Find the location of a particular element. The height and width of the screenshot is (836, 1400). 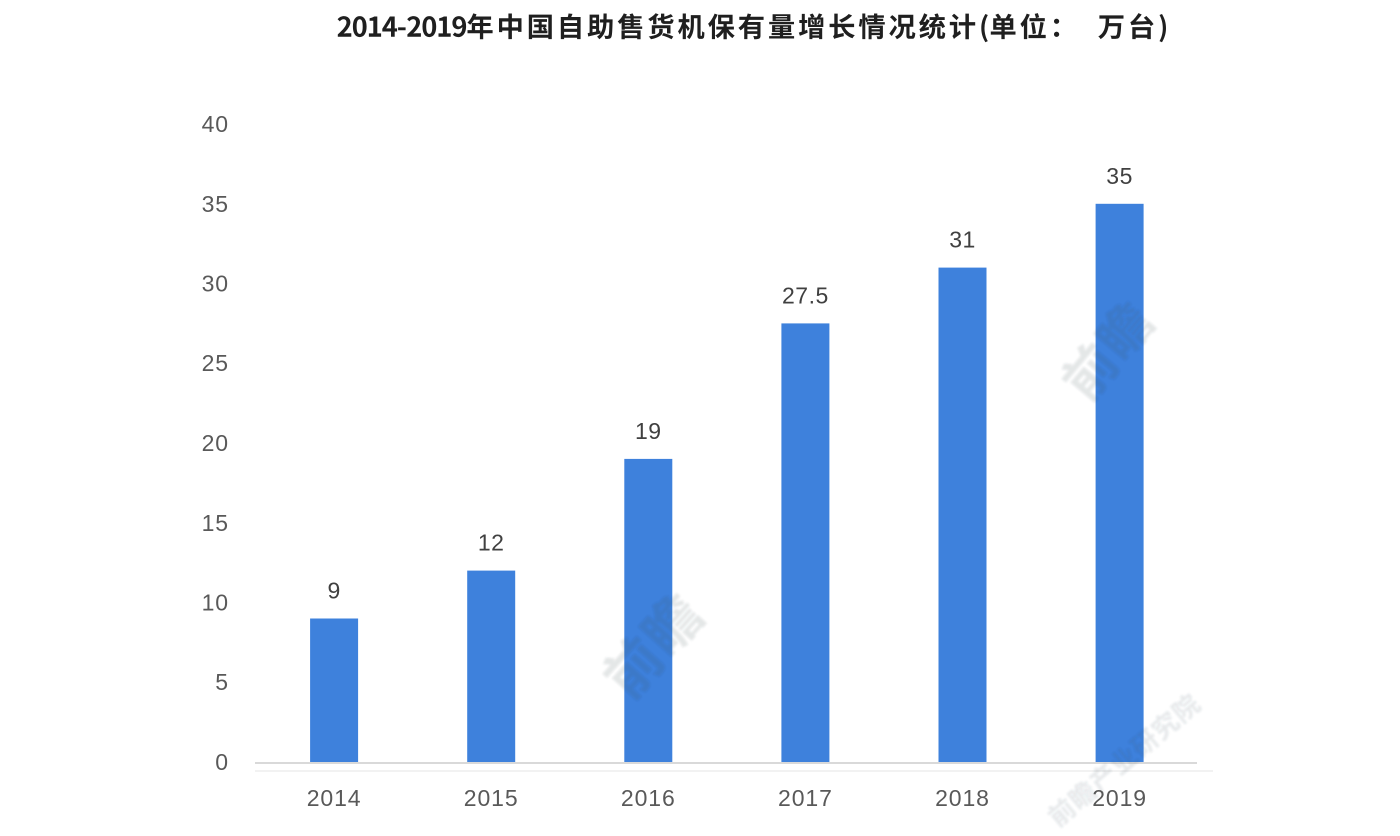

svg-text: 40 is located at coordinates (215, 124).